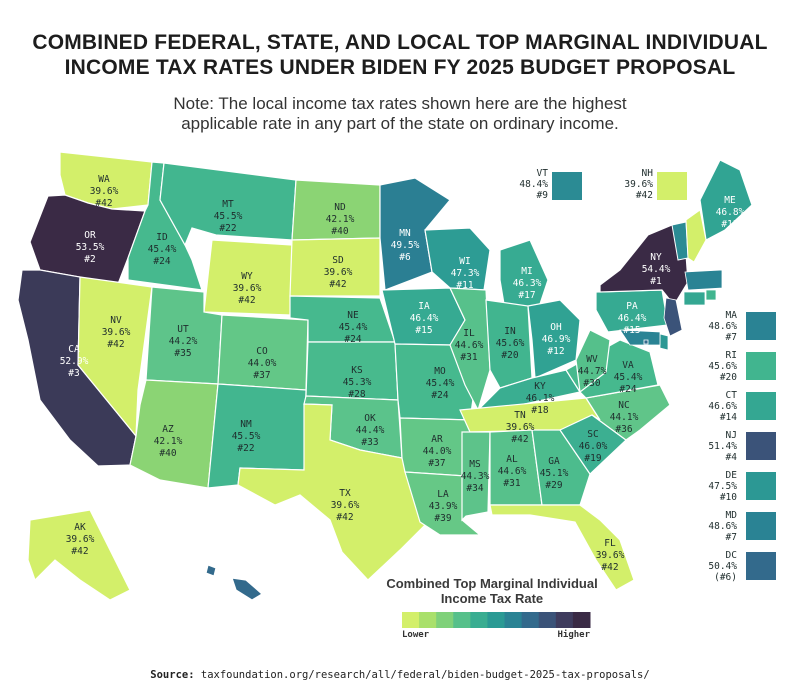  Describe the element at coordinates (592, 371) in the screenshot. I see `state-label-wv-rate: 44.7%` at that location.